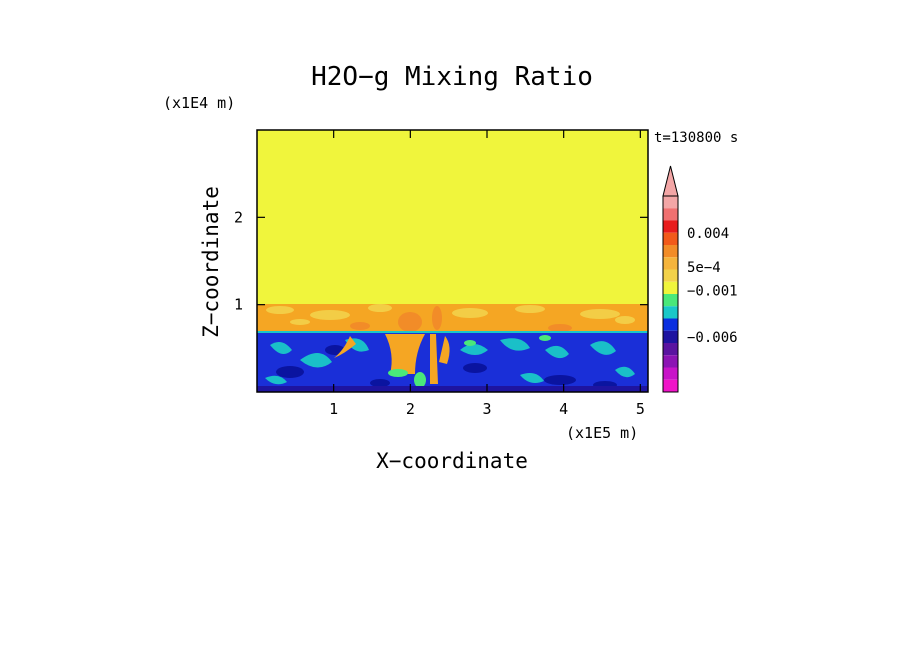 Image resolution: width=904 pixels, height=654 pixels. I want to click on y-tick-label-0: 1, so click(238, 305).